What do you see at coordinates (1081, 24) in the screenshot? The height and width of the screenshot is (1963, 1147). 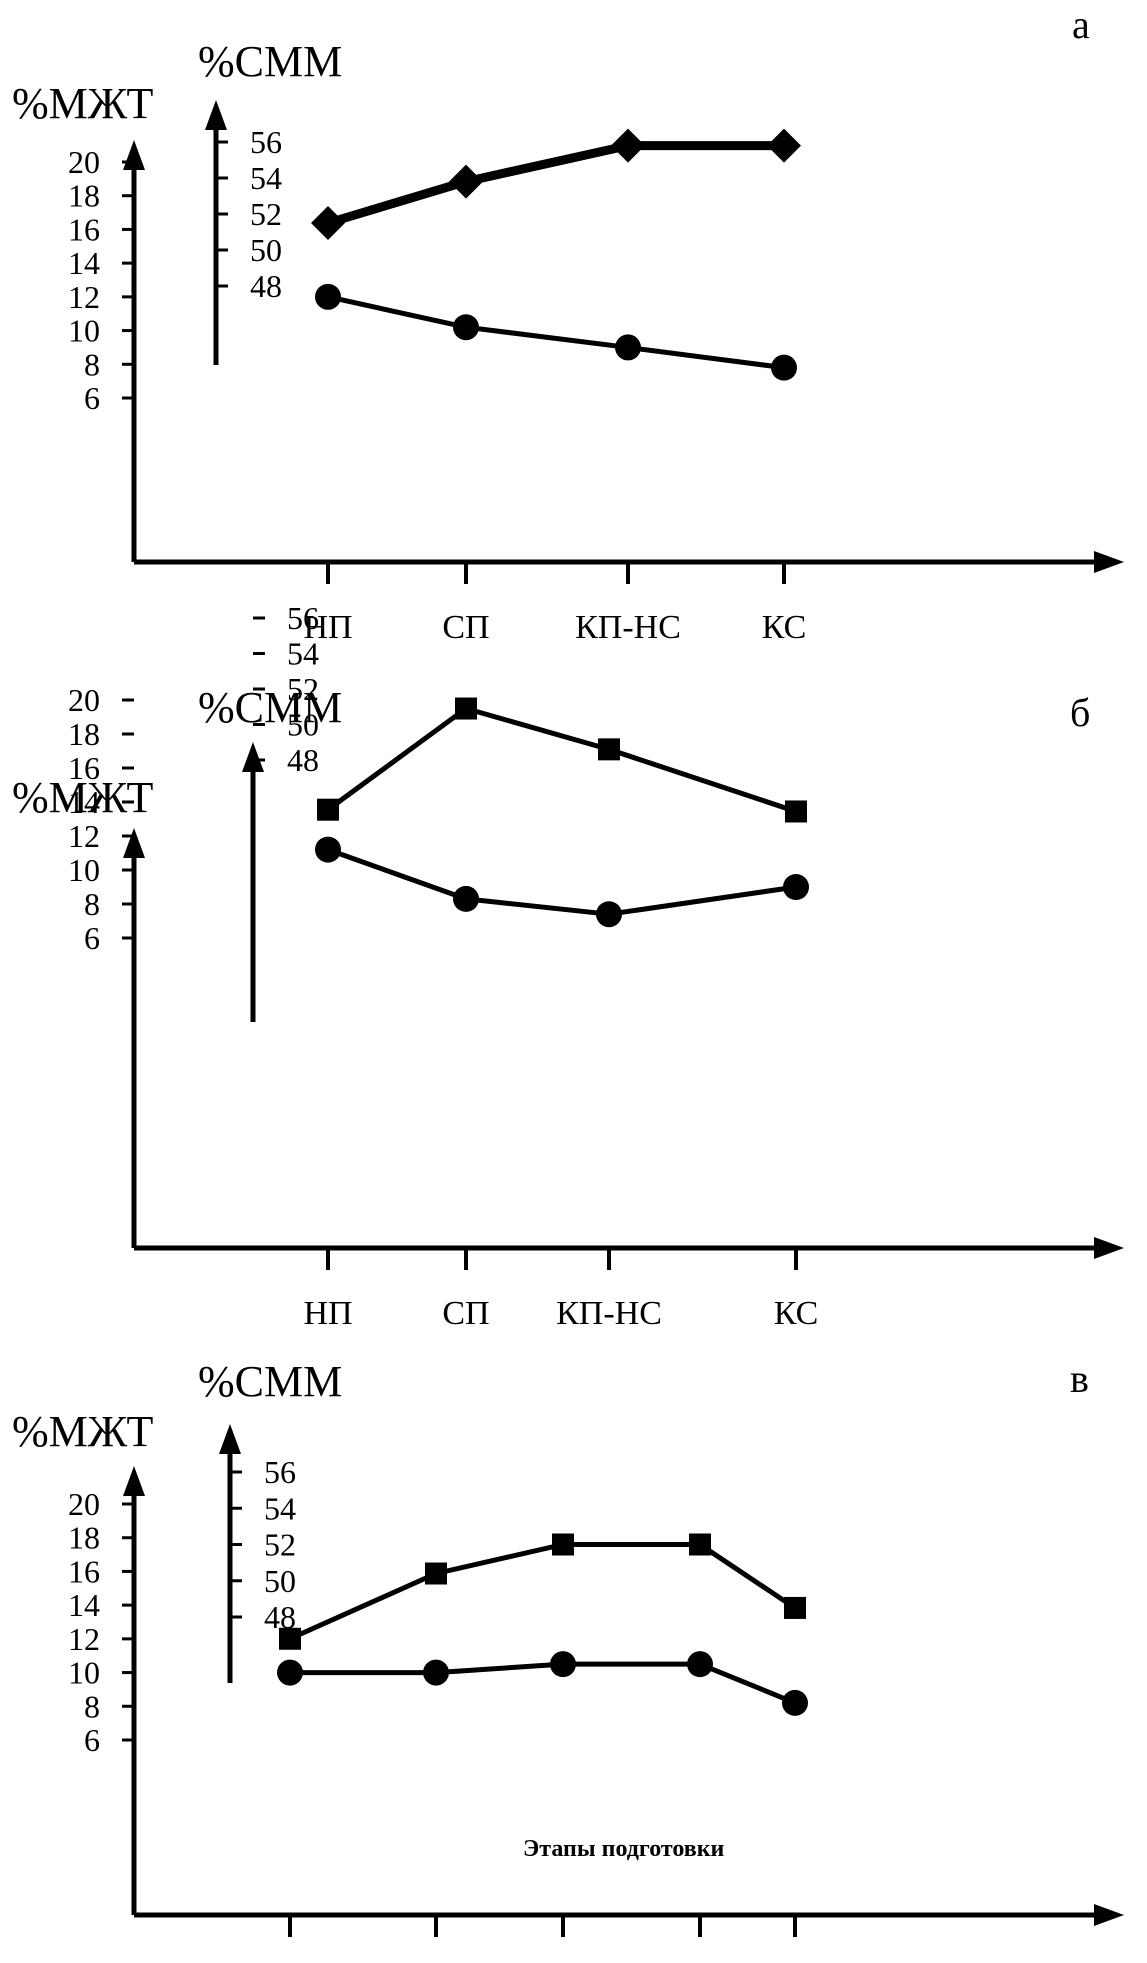 I see `panel-letter: а` at bounding box center [1081, 24].